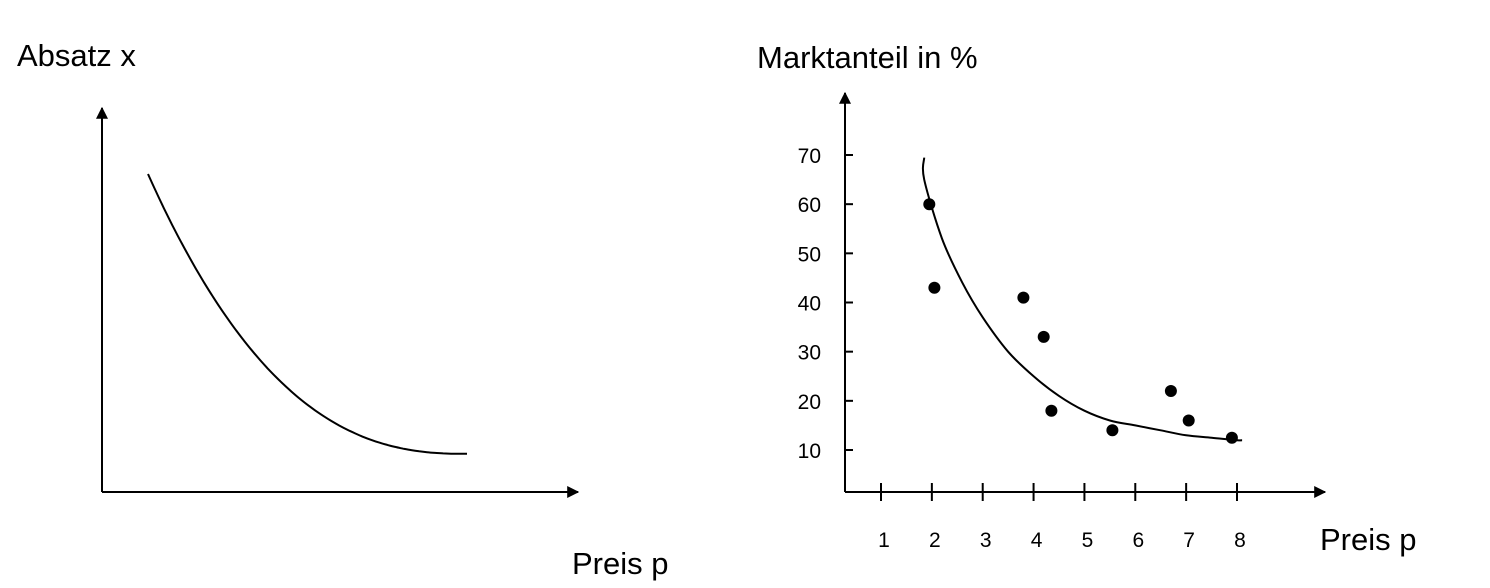 The height and width of the screenshot is (588, 1490). I want to click on y-tick-label: 50, so click(809, 254).